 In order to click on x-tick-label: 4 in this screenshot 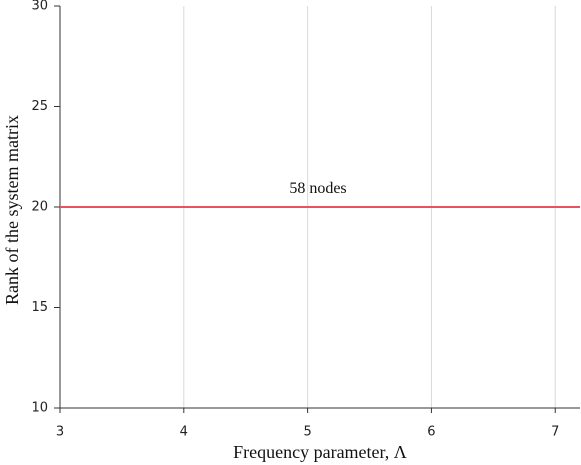, I will do `click(184, 432)`.